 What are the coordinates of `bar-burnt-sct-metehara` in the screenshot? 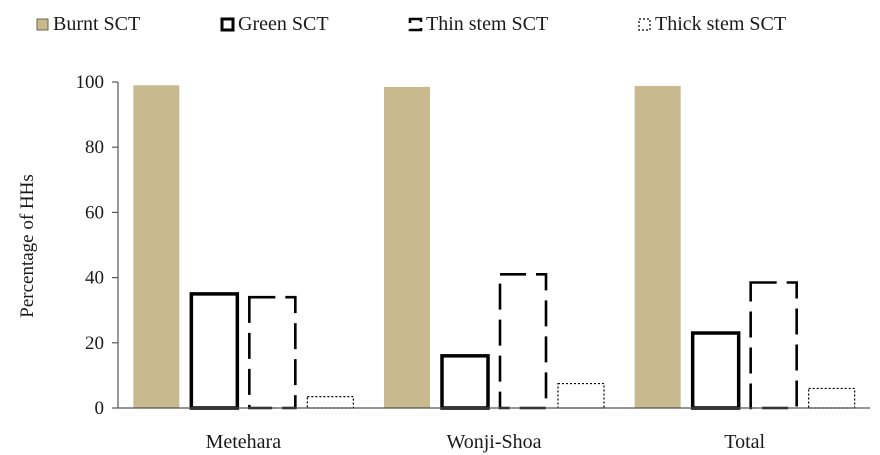 It's located at (156, 246).